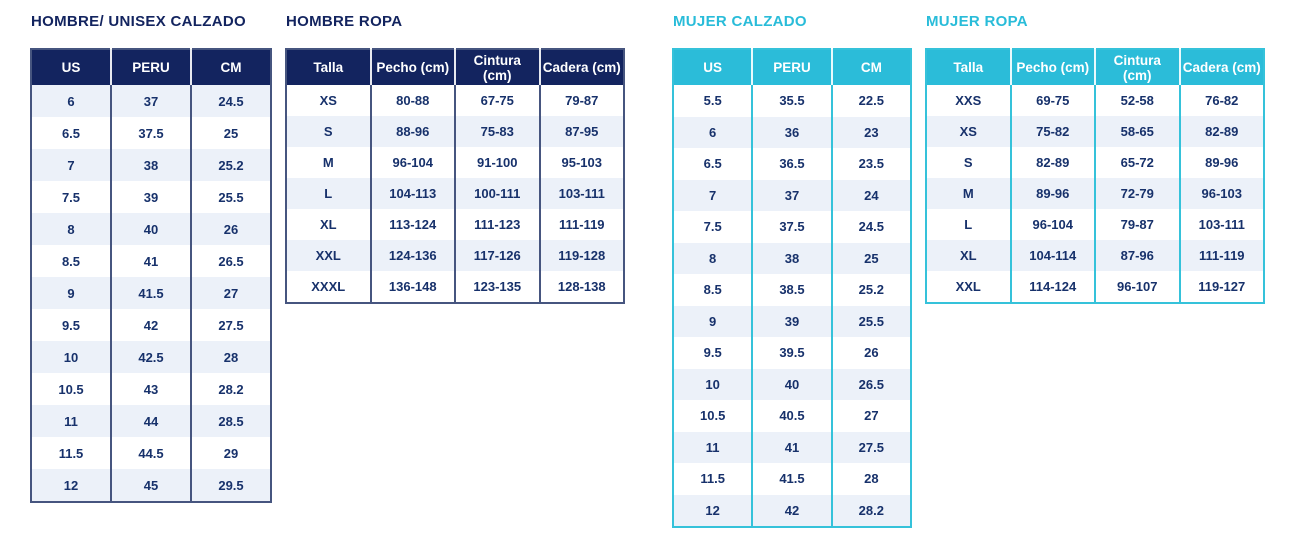  I want to click on table-cell: 104-113, so click(412, 193).